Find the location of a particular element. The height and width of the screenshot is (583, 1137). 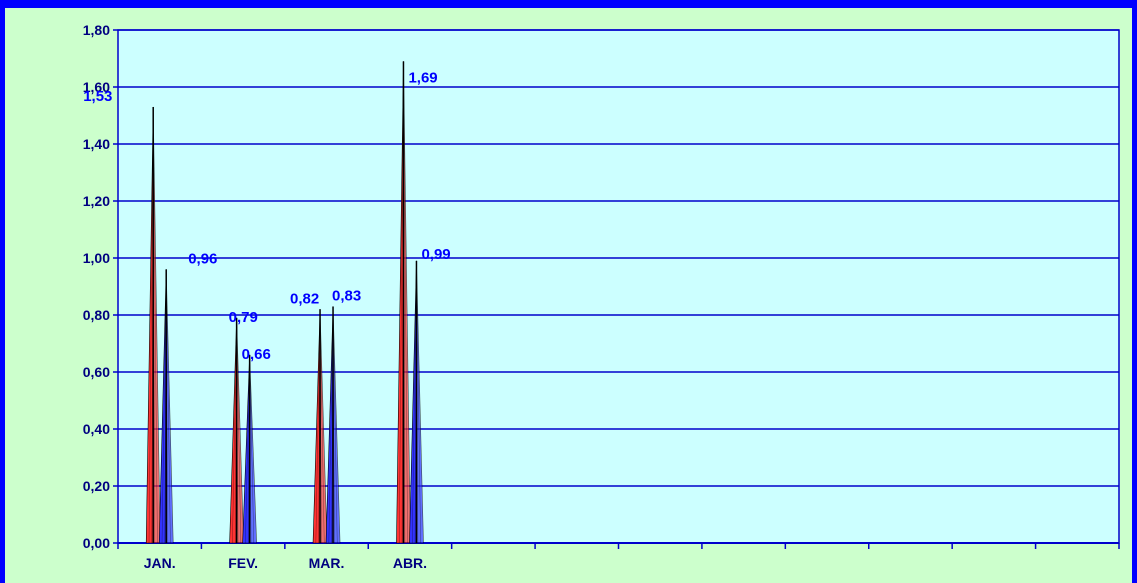

x-category-label: JAN. is located at coordinates (160, 563).